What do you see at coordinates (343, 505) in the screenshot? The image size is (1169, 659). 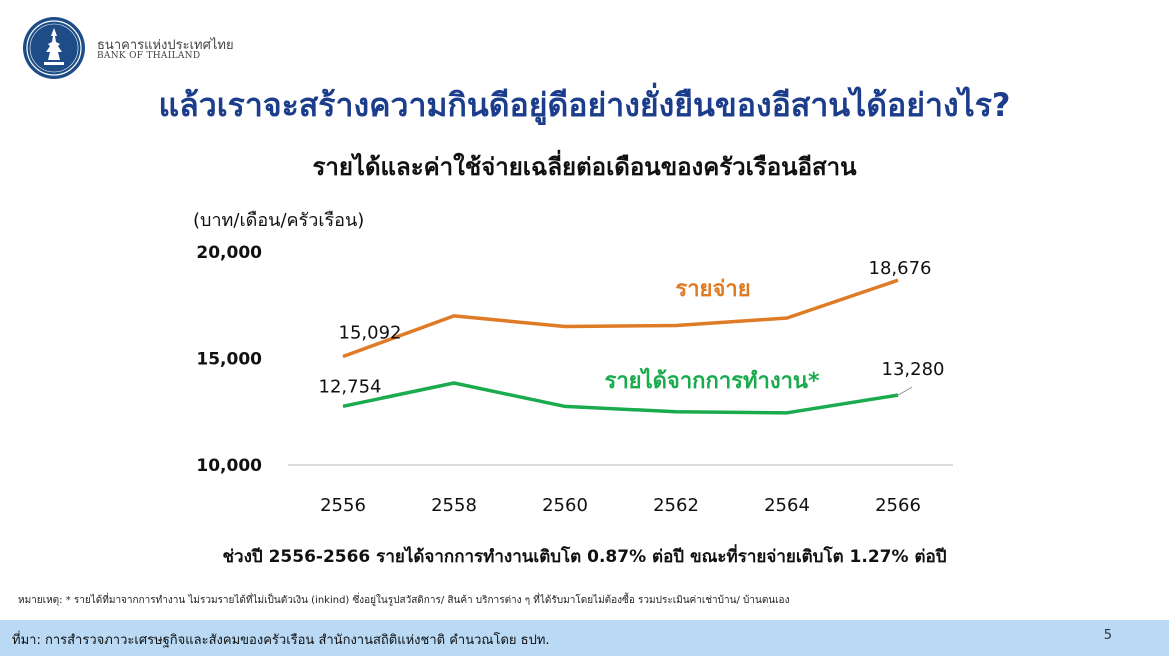 I see `x-tick-label: 2556` at bounding box center [343, 505].